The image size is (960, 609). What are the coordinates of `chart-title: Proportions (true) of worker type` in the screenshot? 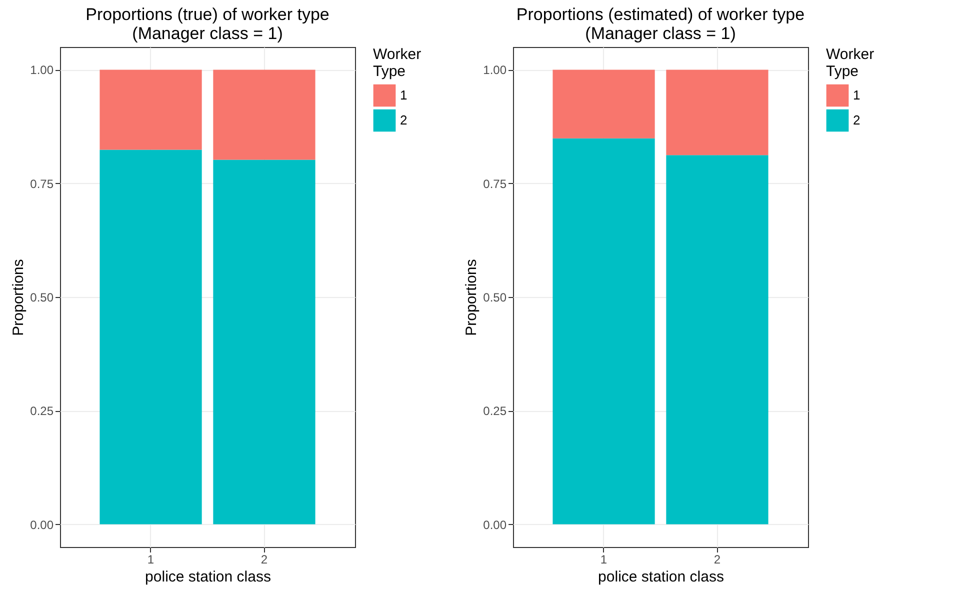 It's located at (208, 14).